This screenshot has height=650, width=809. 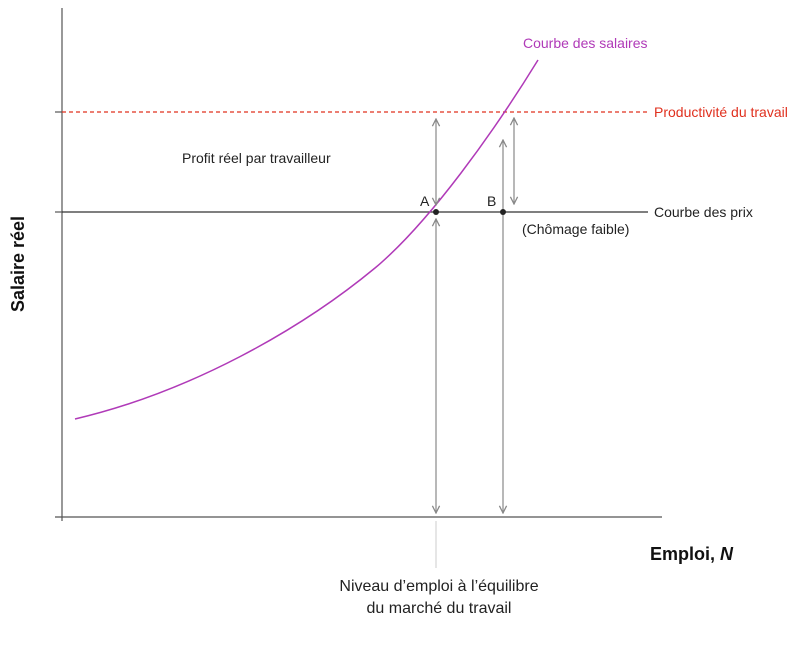 What do you see at coordinates (503, 212) in the screenshot?
I see `point-b-marker` at bounding box center [503, 212].